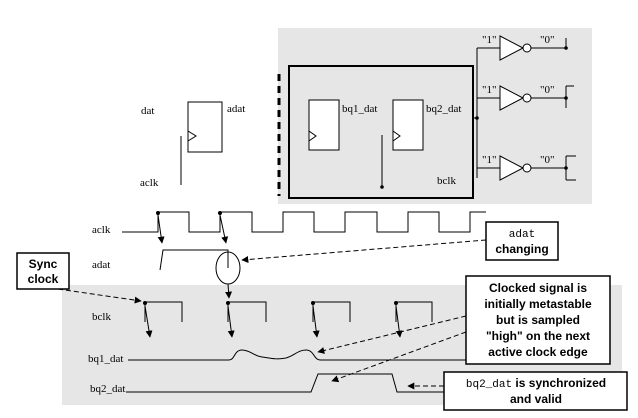 The image size is (638, 418). I want to click on bq2-waveform, so click(292, 383).